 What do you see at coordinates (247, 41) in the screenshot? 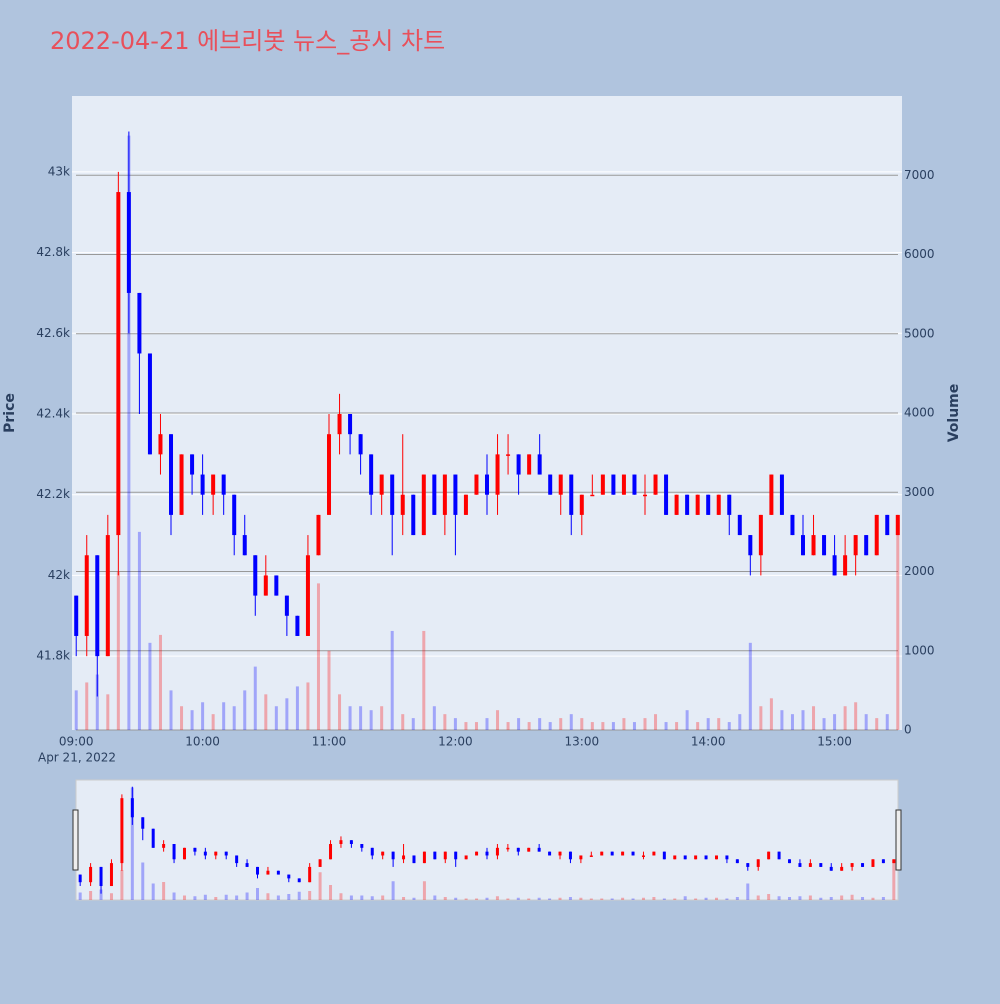
I see `chart-title: 2022-04-21 에브리봇 뉴스_공시 차트` at bounding box center [247, 41].